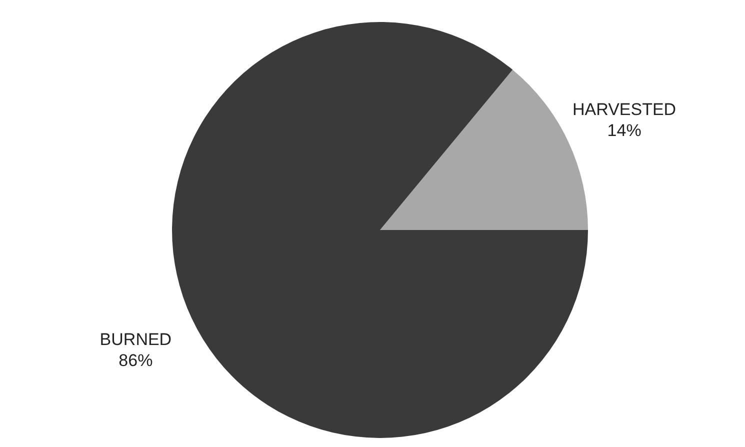  What do you see at coordinates (135, 360) in the screenshot?
I see `data-label: 86%` at bounding box center [135, 360].